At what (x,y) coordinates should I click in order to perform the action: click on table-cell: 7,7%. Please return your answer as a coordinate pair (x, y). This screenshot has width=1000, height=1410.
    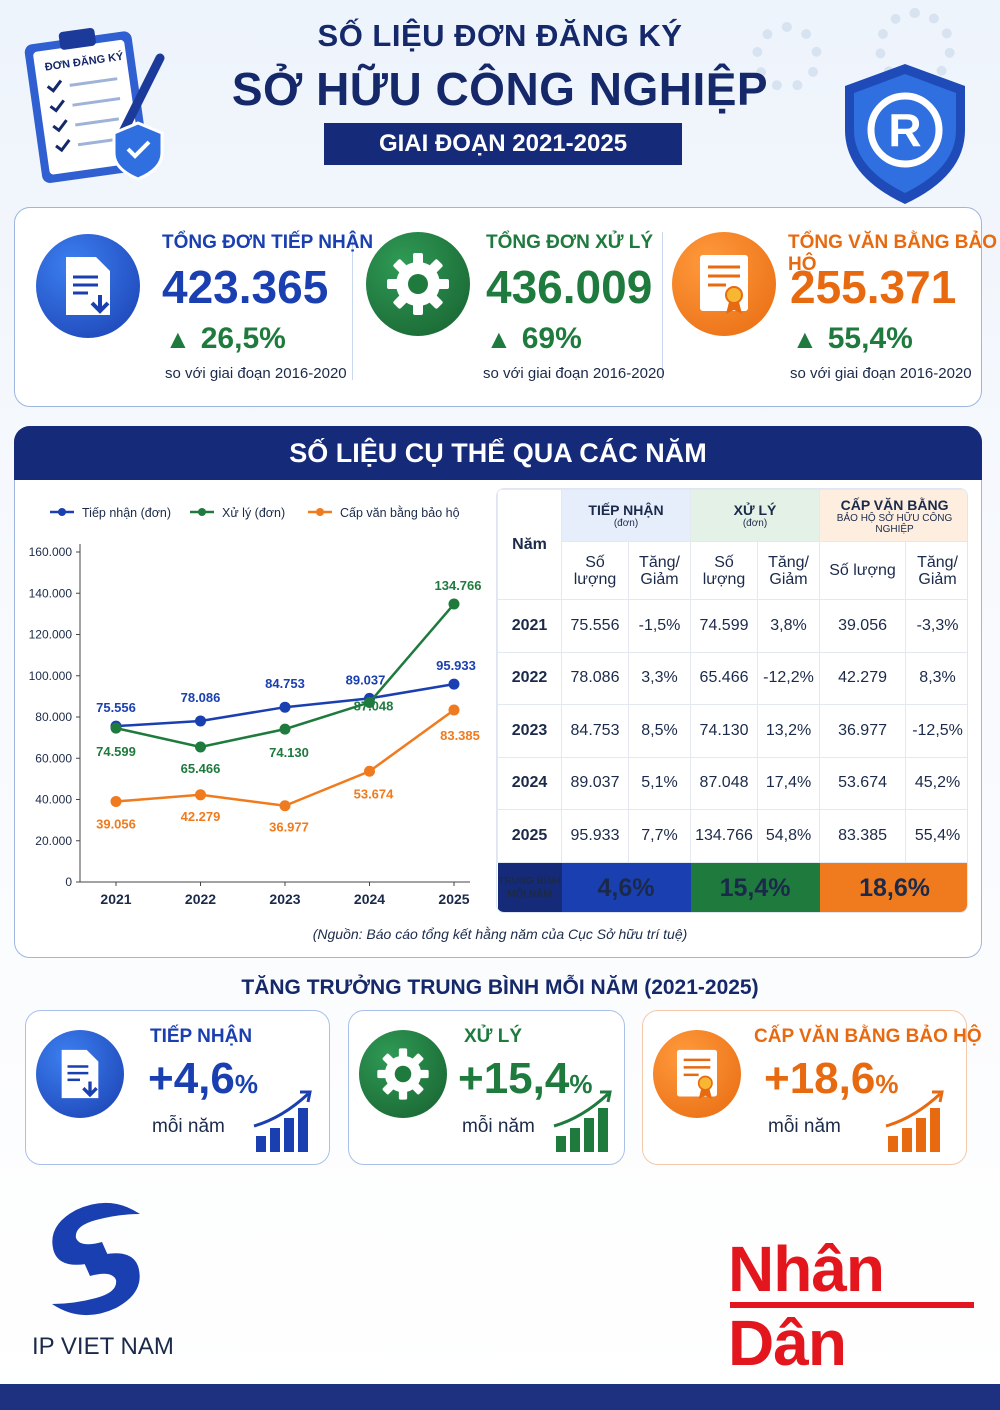
    Looking at the image, I should click on (659, 836).